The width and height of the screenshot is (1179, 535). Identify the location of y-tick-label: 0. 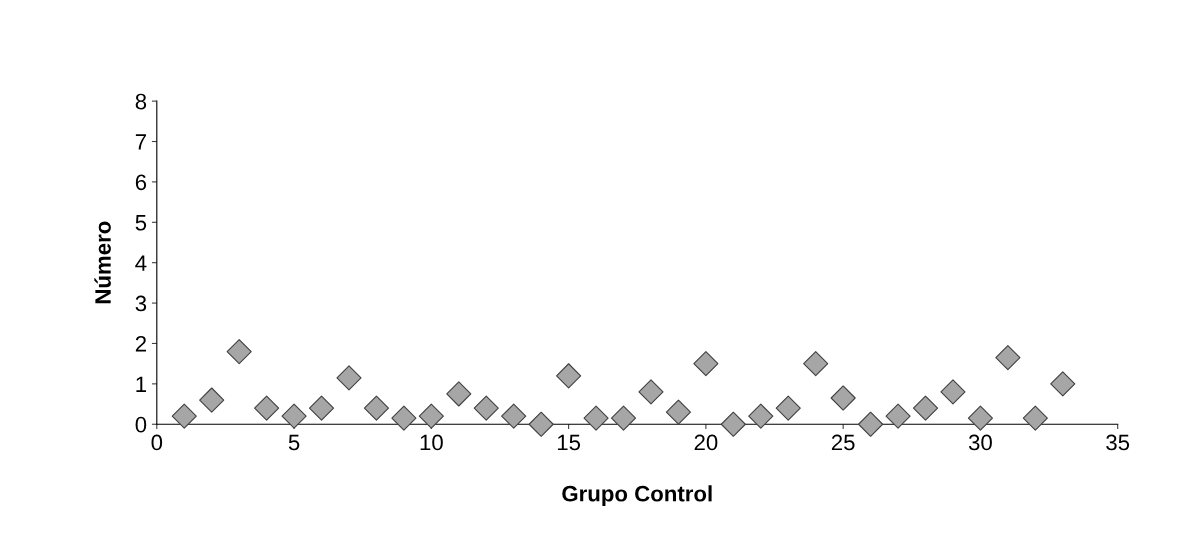
(141, 424).